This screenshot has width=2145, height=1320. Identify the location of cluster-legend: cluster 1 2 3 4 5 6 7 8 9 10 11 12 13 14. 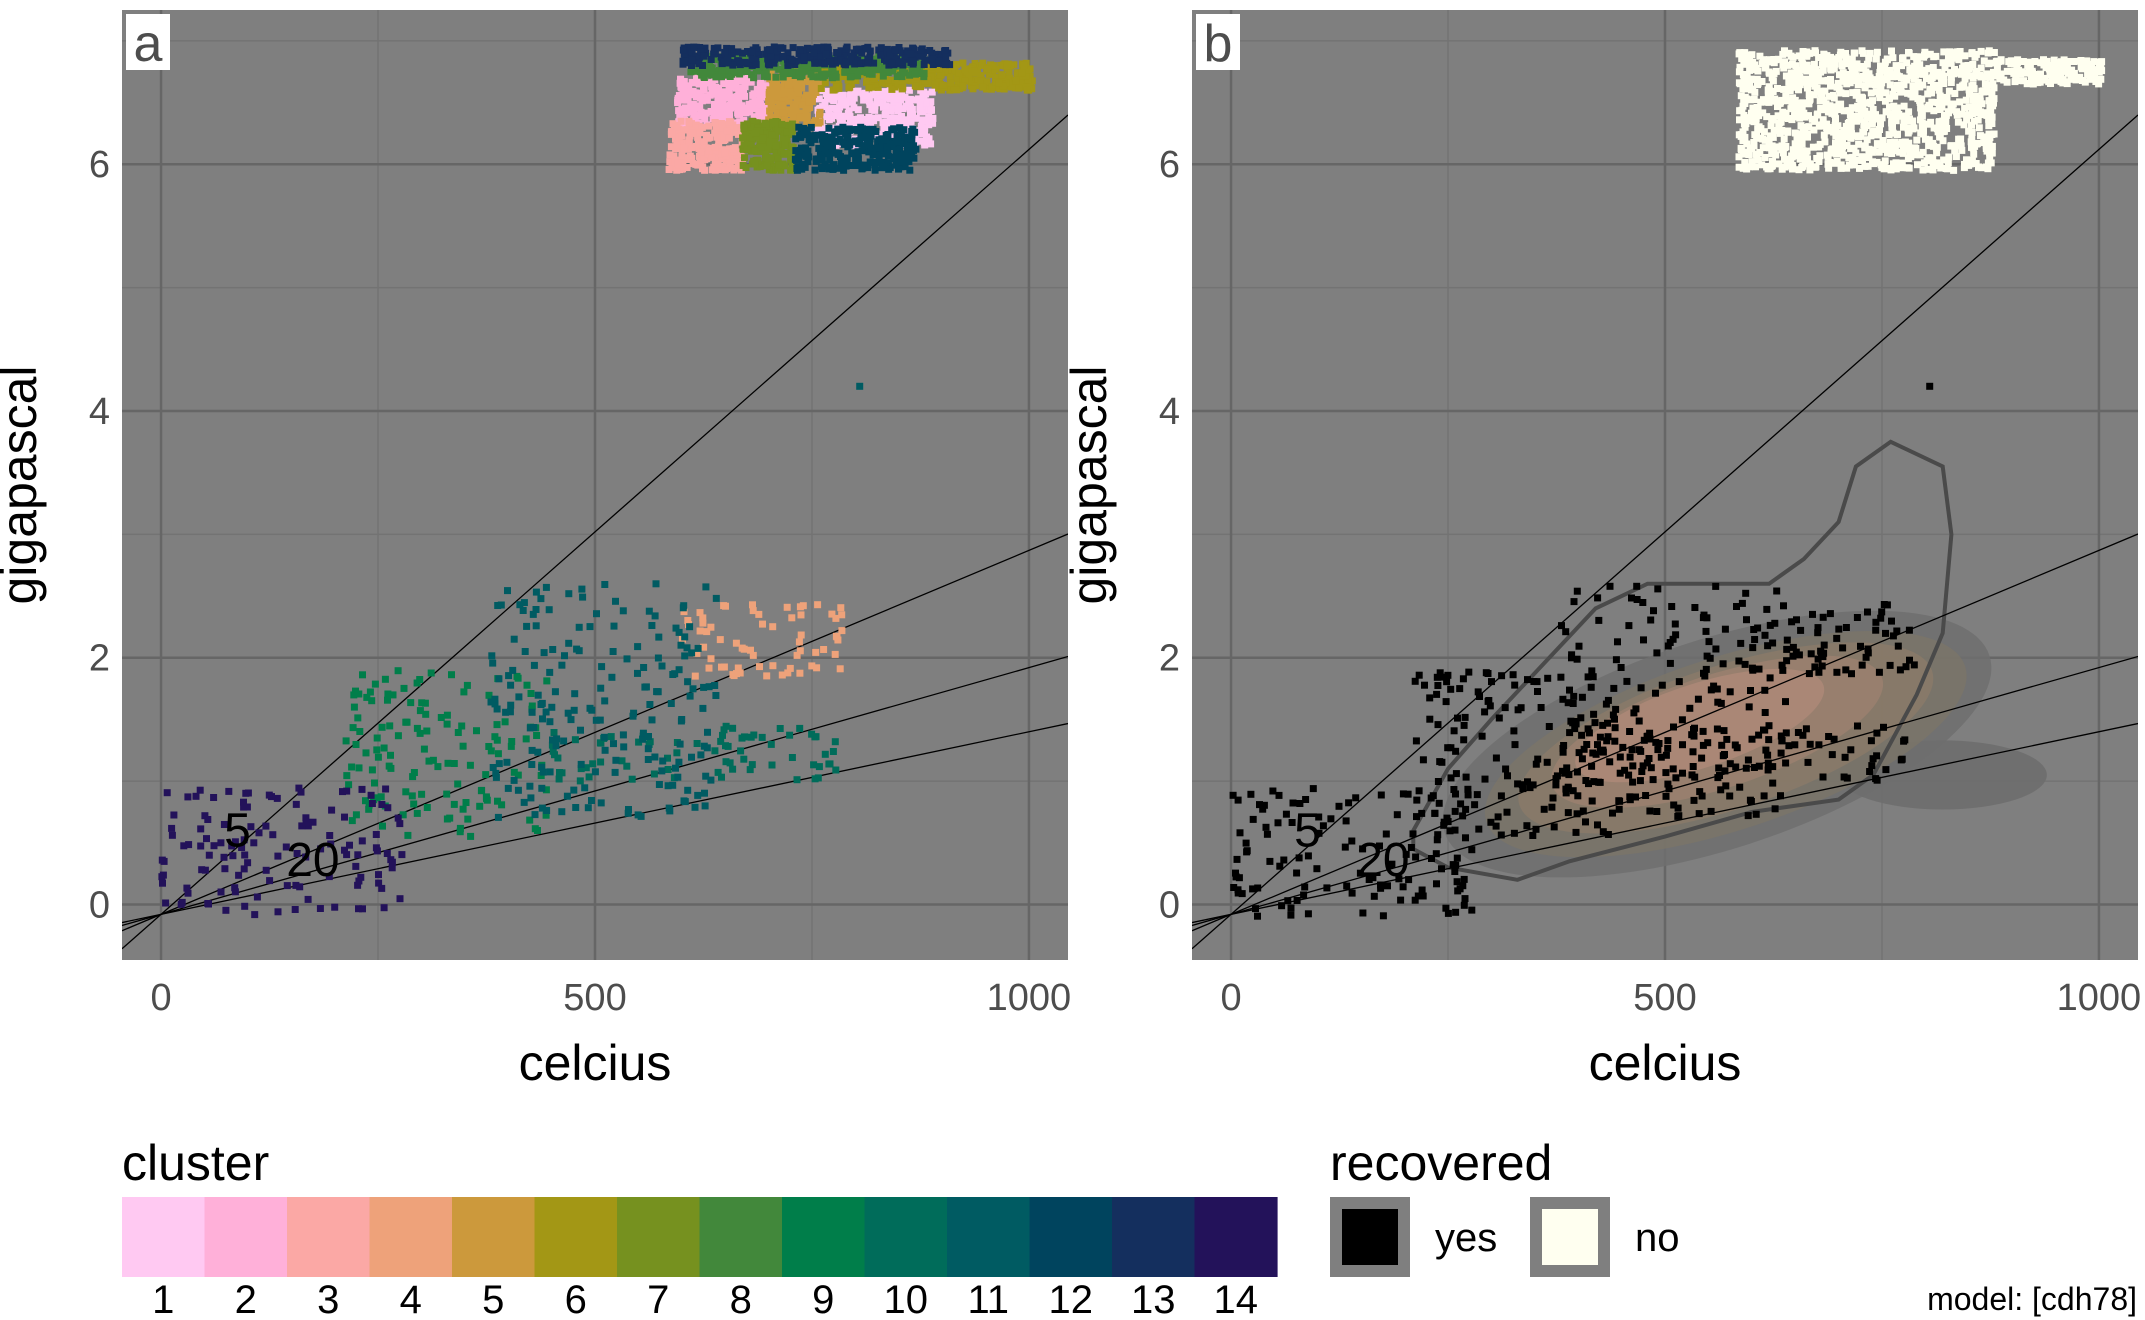
(700, 1227).